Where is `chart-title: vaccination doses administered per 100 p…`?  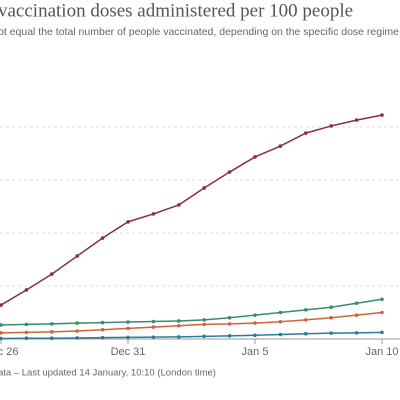
chart-title: vaccination doses administered per 100 p… is located at coordinates (176, 10).